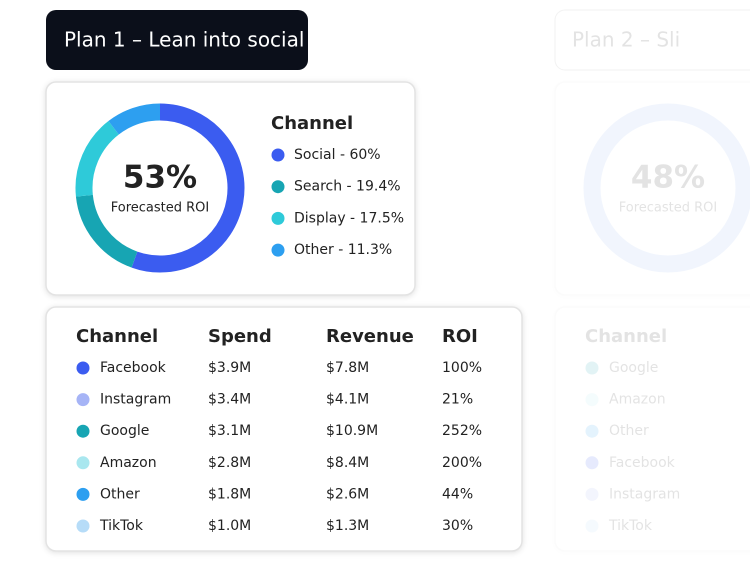  I want to click on table-header: Revenue, so click(370, 336).